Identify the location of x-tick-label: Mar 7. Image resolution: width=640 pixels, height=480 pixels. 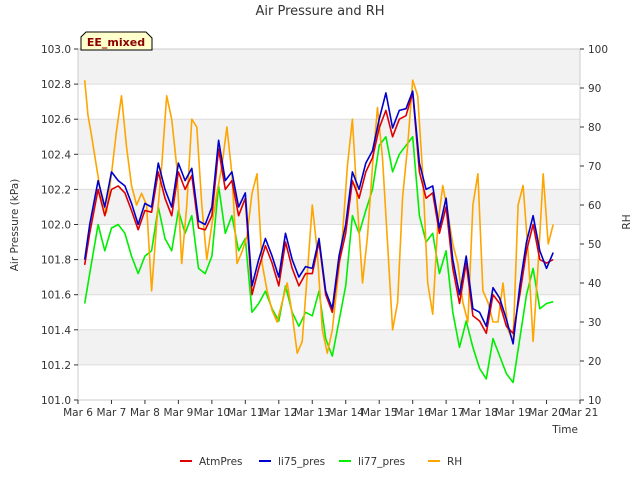
(112, 413).